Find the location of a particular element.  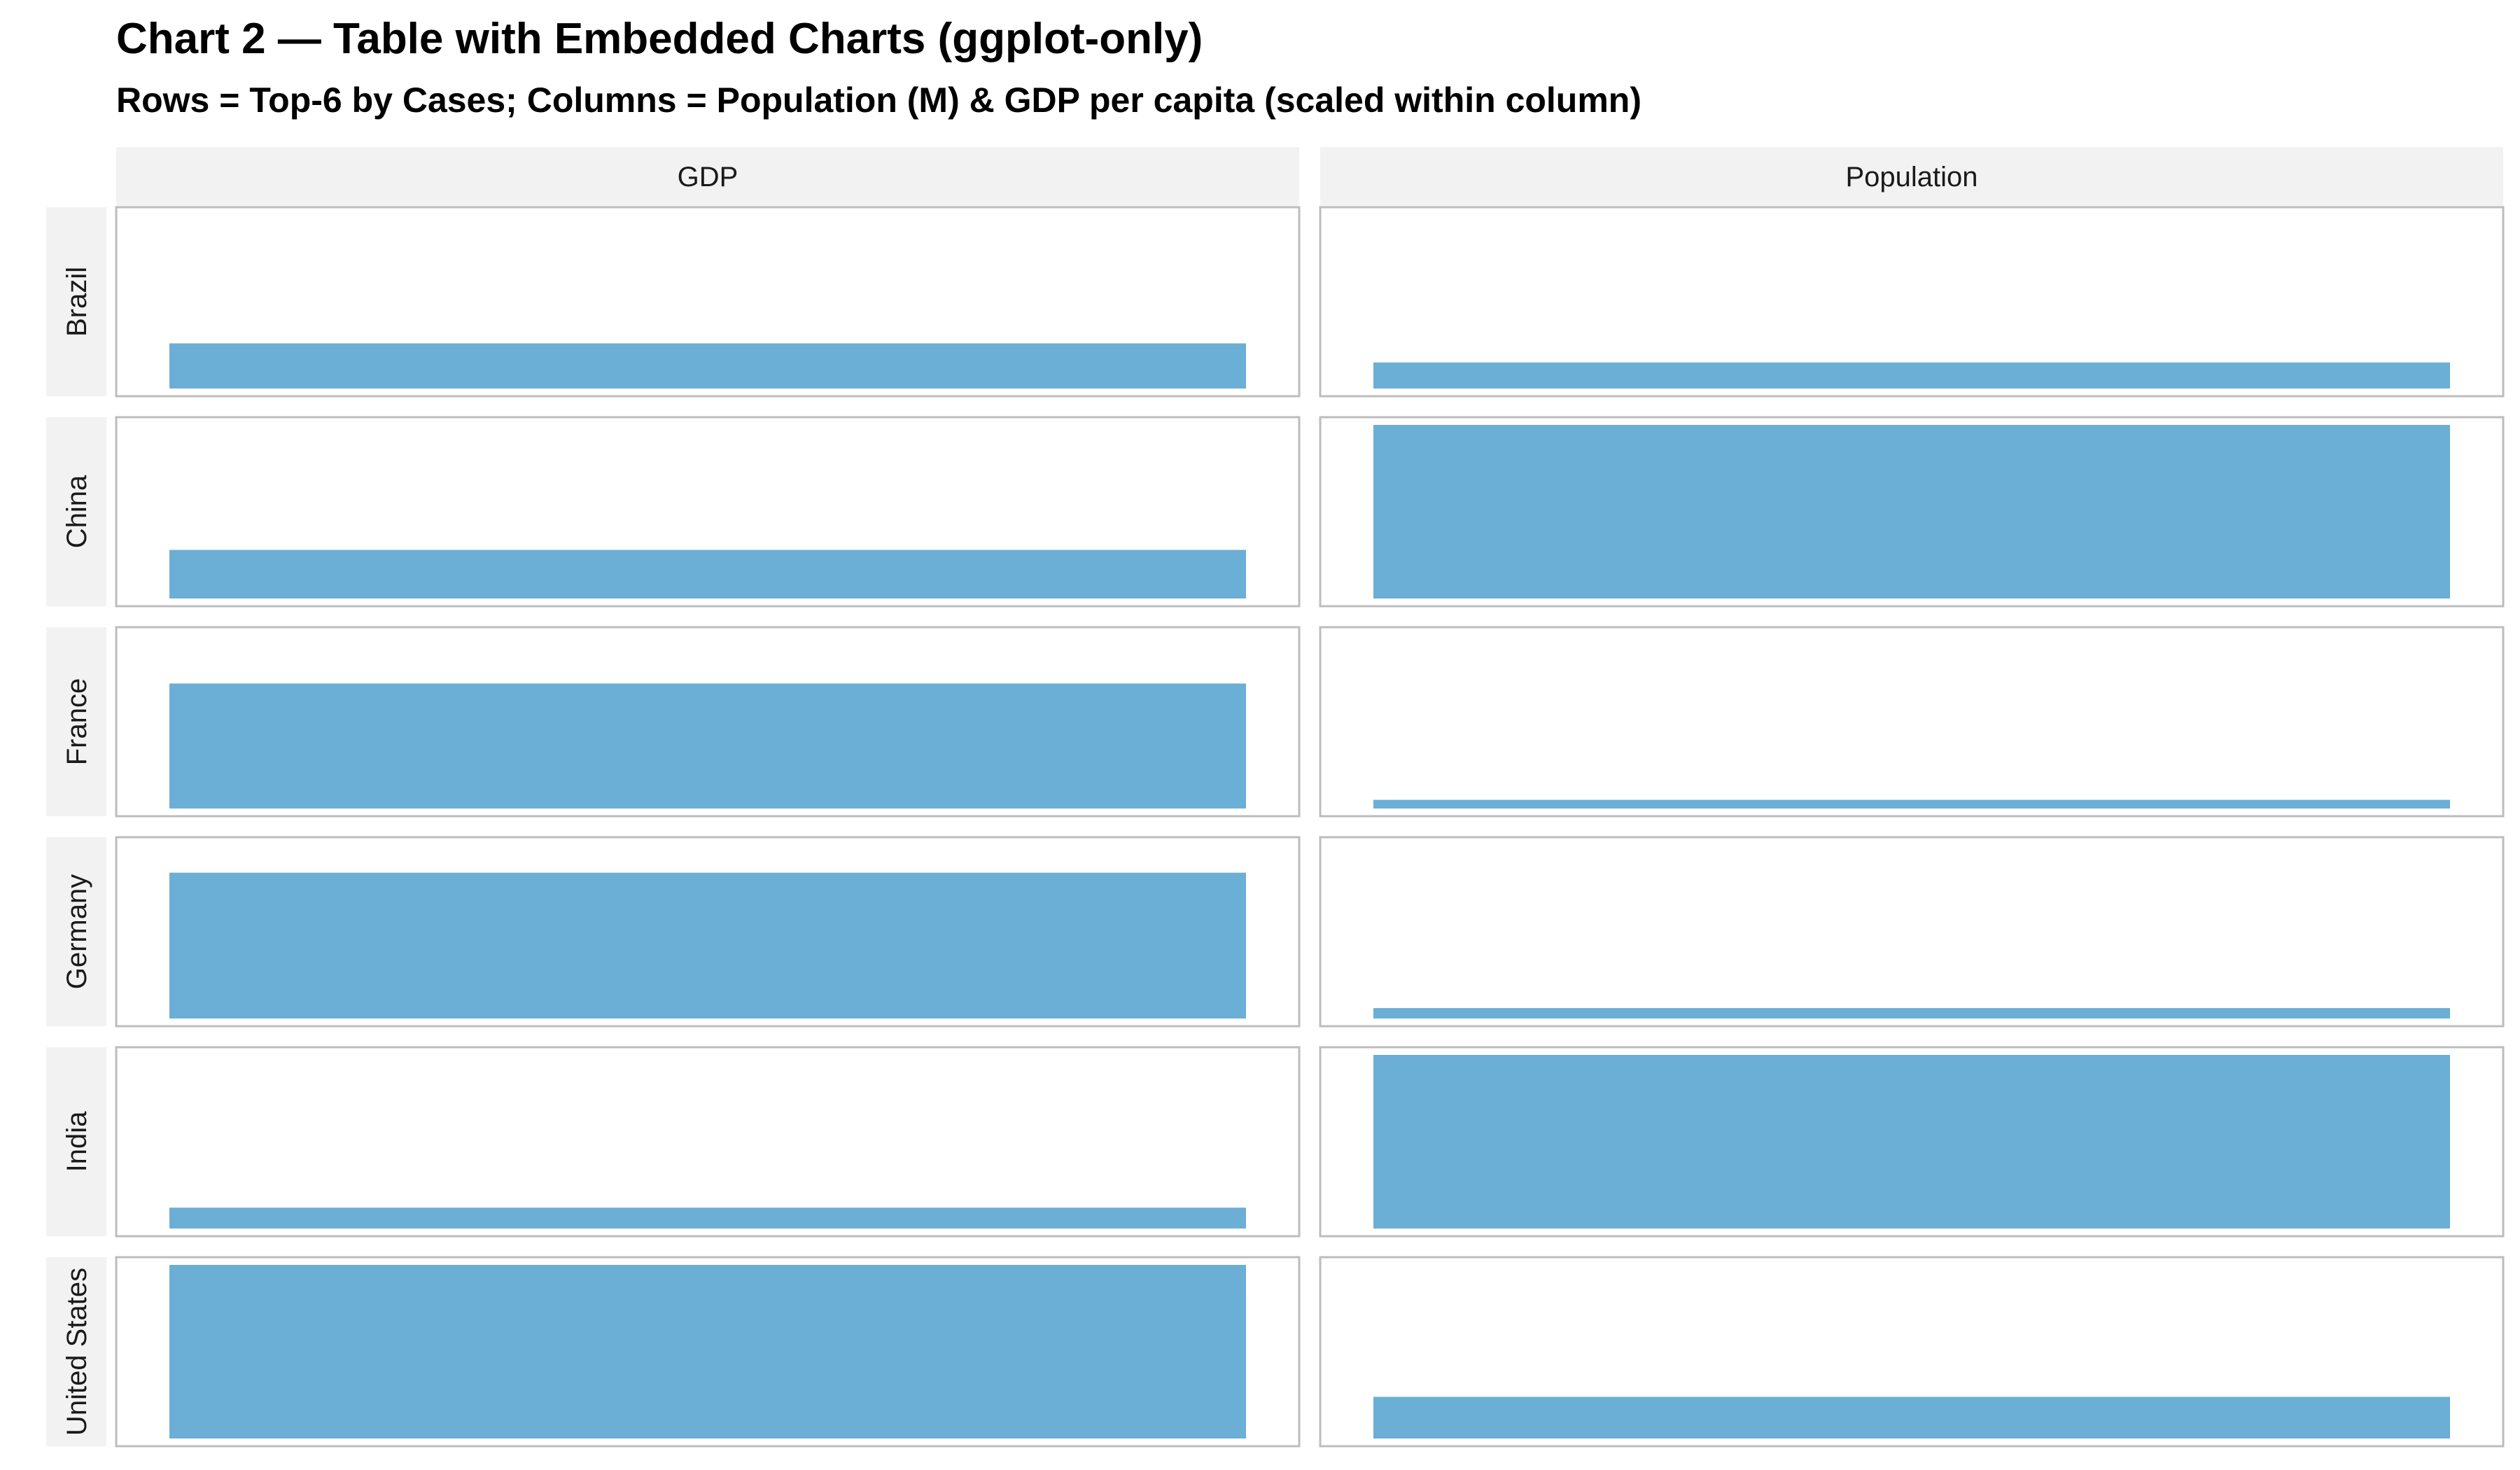

column-strip-population is located at coordinates (1911, 176).